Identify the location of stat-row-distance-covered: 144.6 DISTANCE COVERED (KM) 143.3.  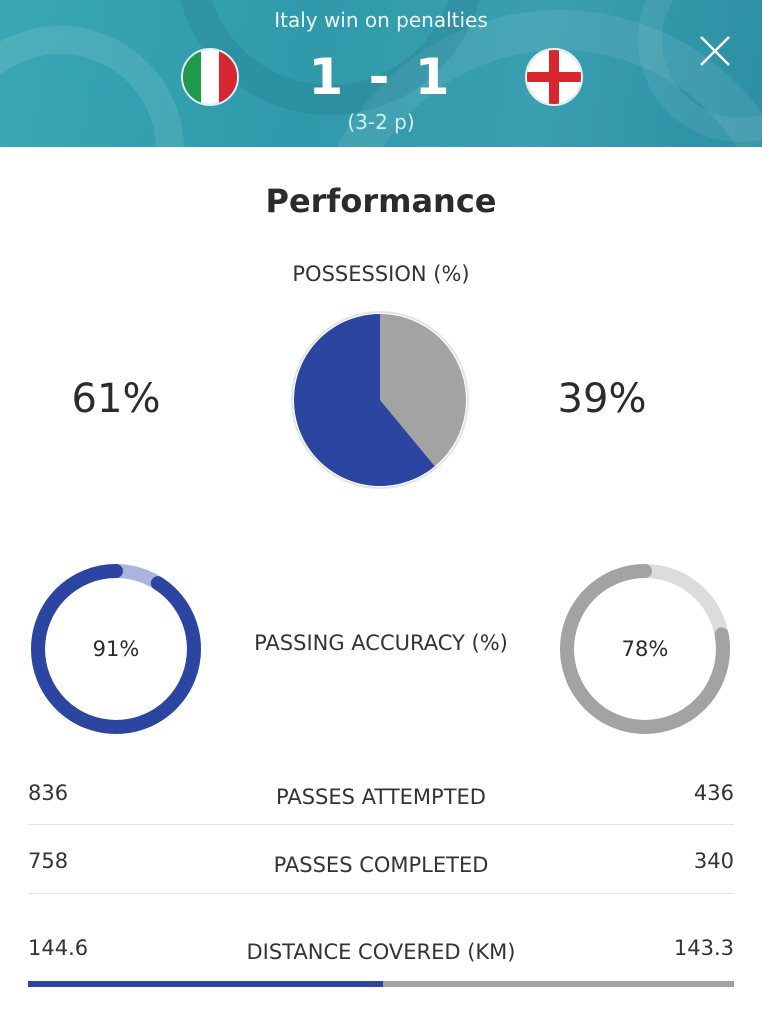
(381, 956).